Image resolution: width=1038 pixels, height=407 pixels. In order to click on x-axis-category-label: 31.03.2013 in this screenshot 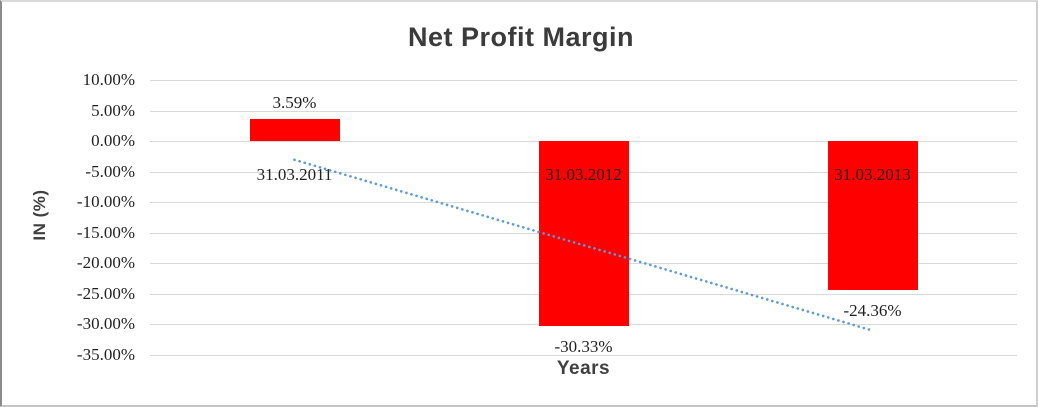, I will do `click(872, 175)`.